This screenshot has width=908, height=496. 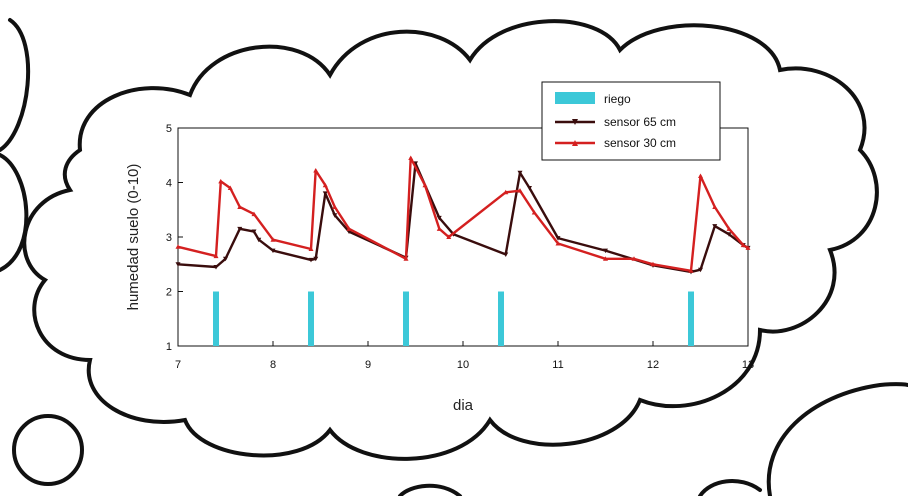 I want to click on legend: riego sensor 65 cm sensor 30 cm, so click(x=631, y=121).